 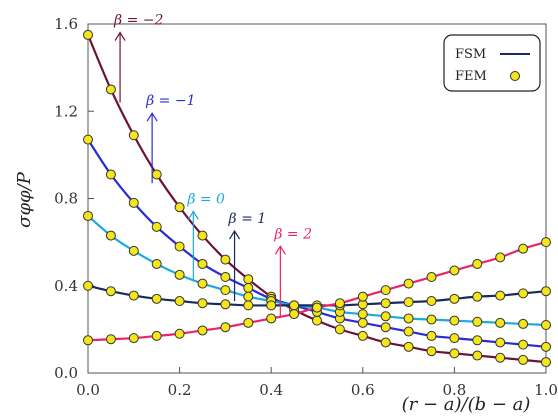 I want to click on y-tick-label: 0.8, so click(x=66, y=199).